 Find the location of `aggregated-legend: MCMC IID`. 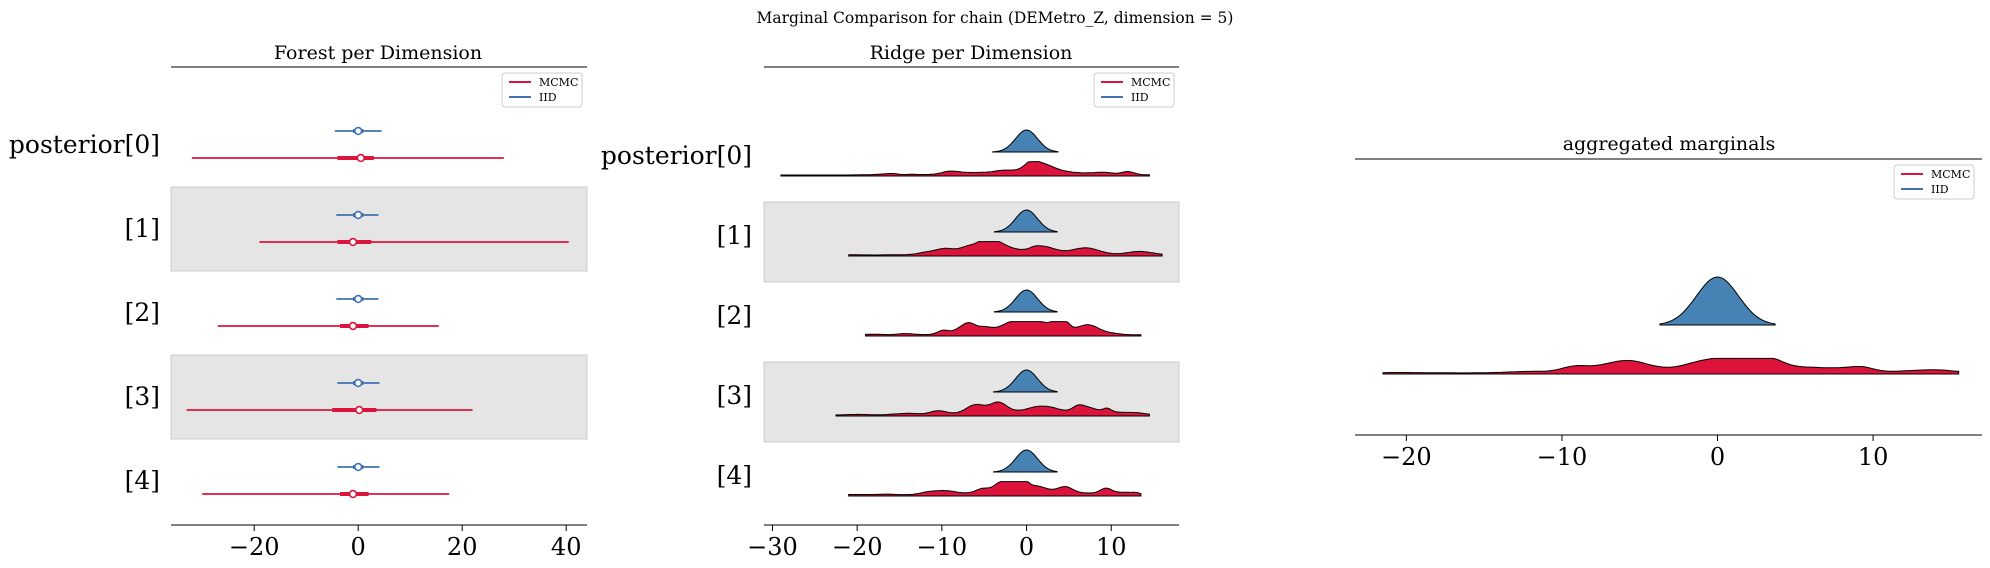

aggregated-legend: MCMC IID is located at coordinates (1934, 182).